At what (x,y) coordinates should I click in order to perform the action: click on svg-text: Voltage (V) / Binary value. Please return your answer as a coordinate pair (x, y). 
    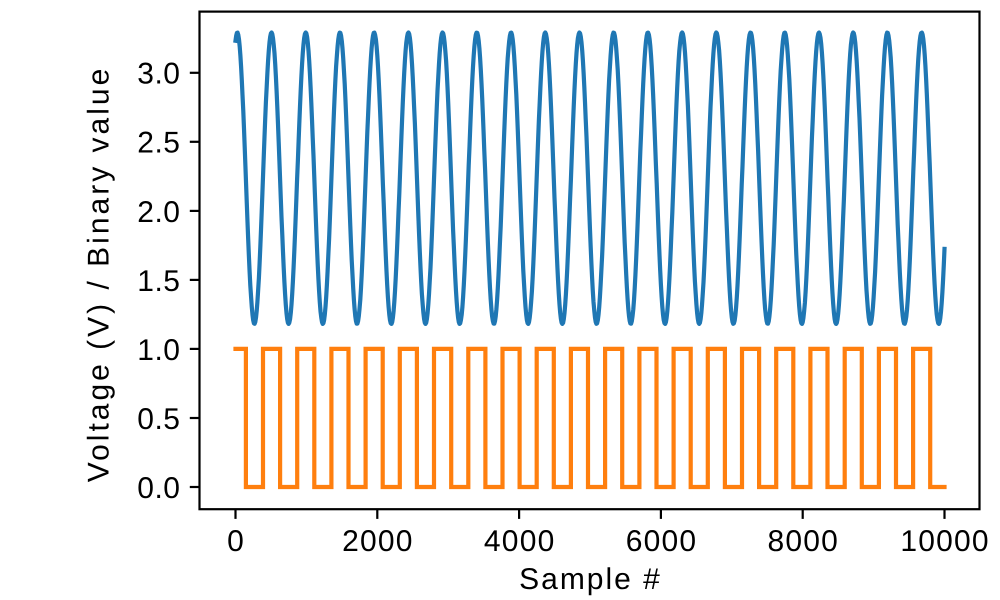
    Looking at the image, I should click on (99, 274).